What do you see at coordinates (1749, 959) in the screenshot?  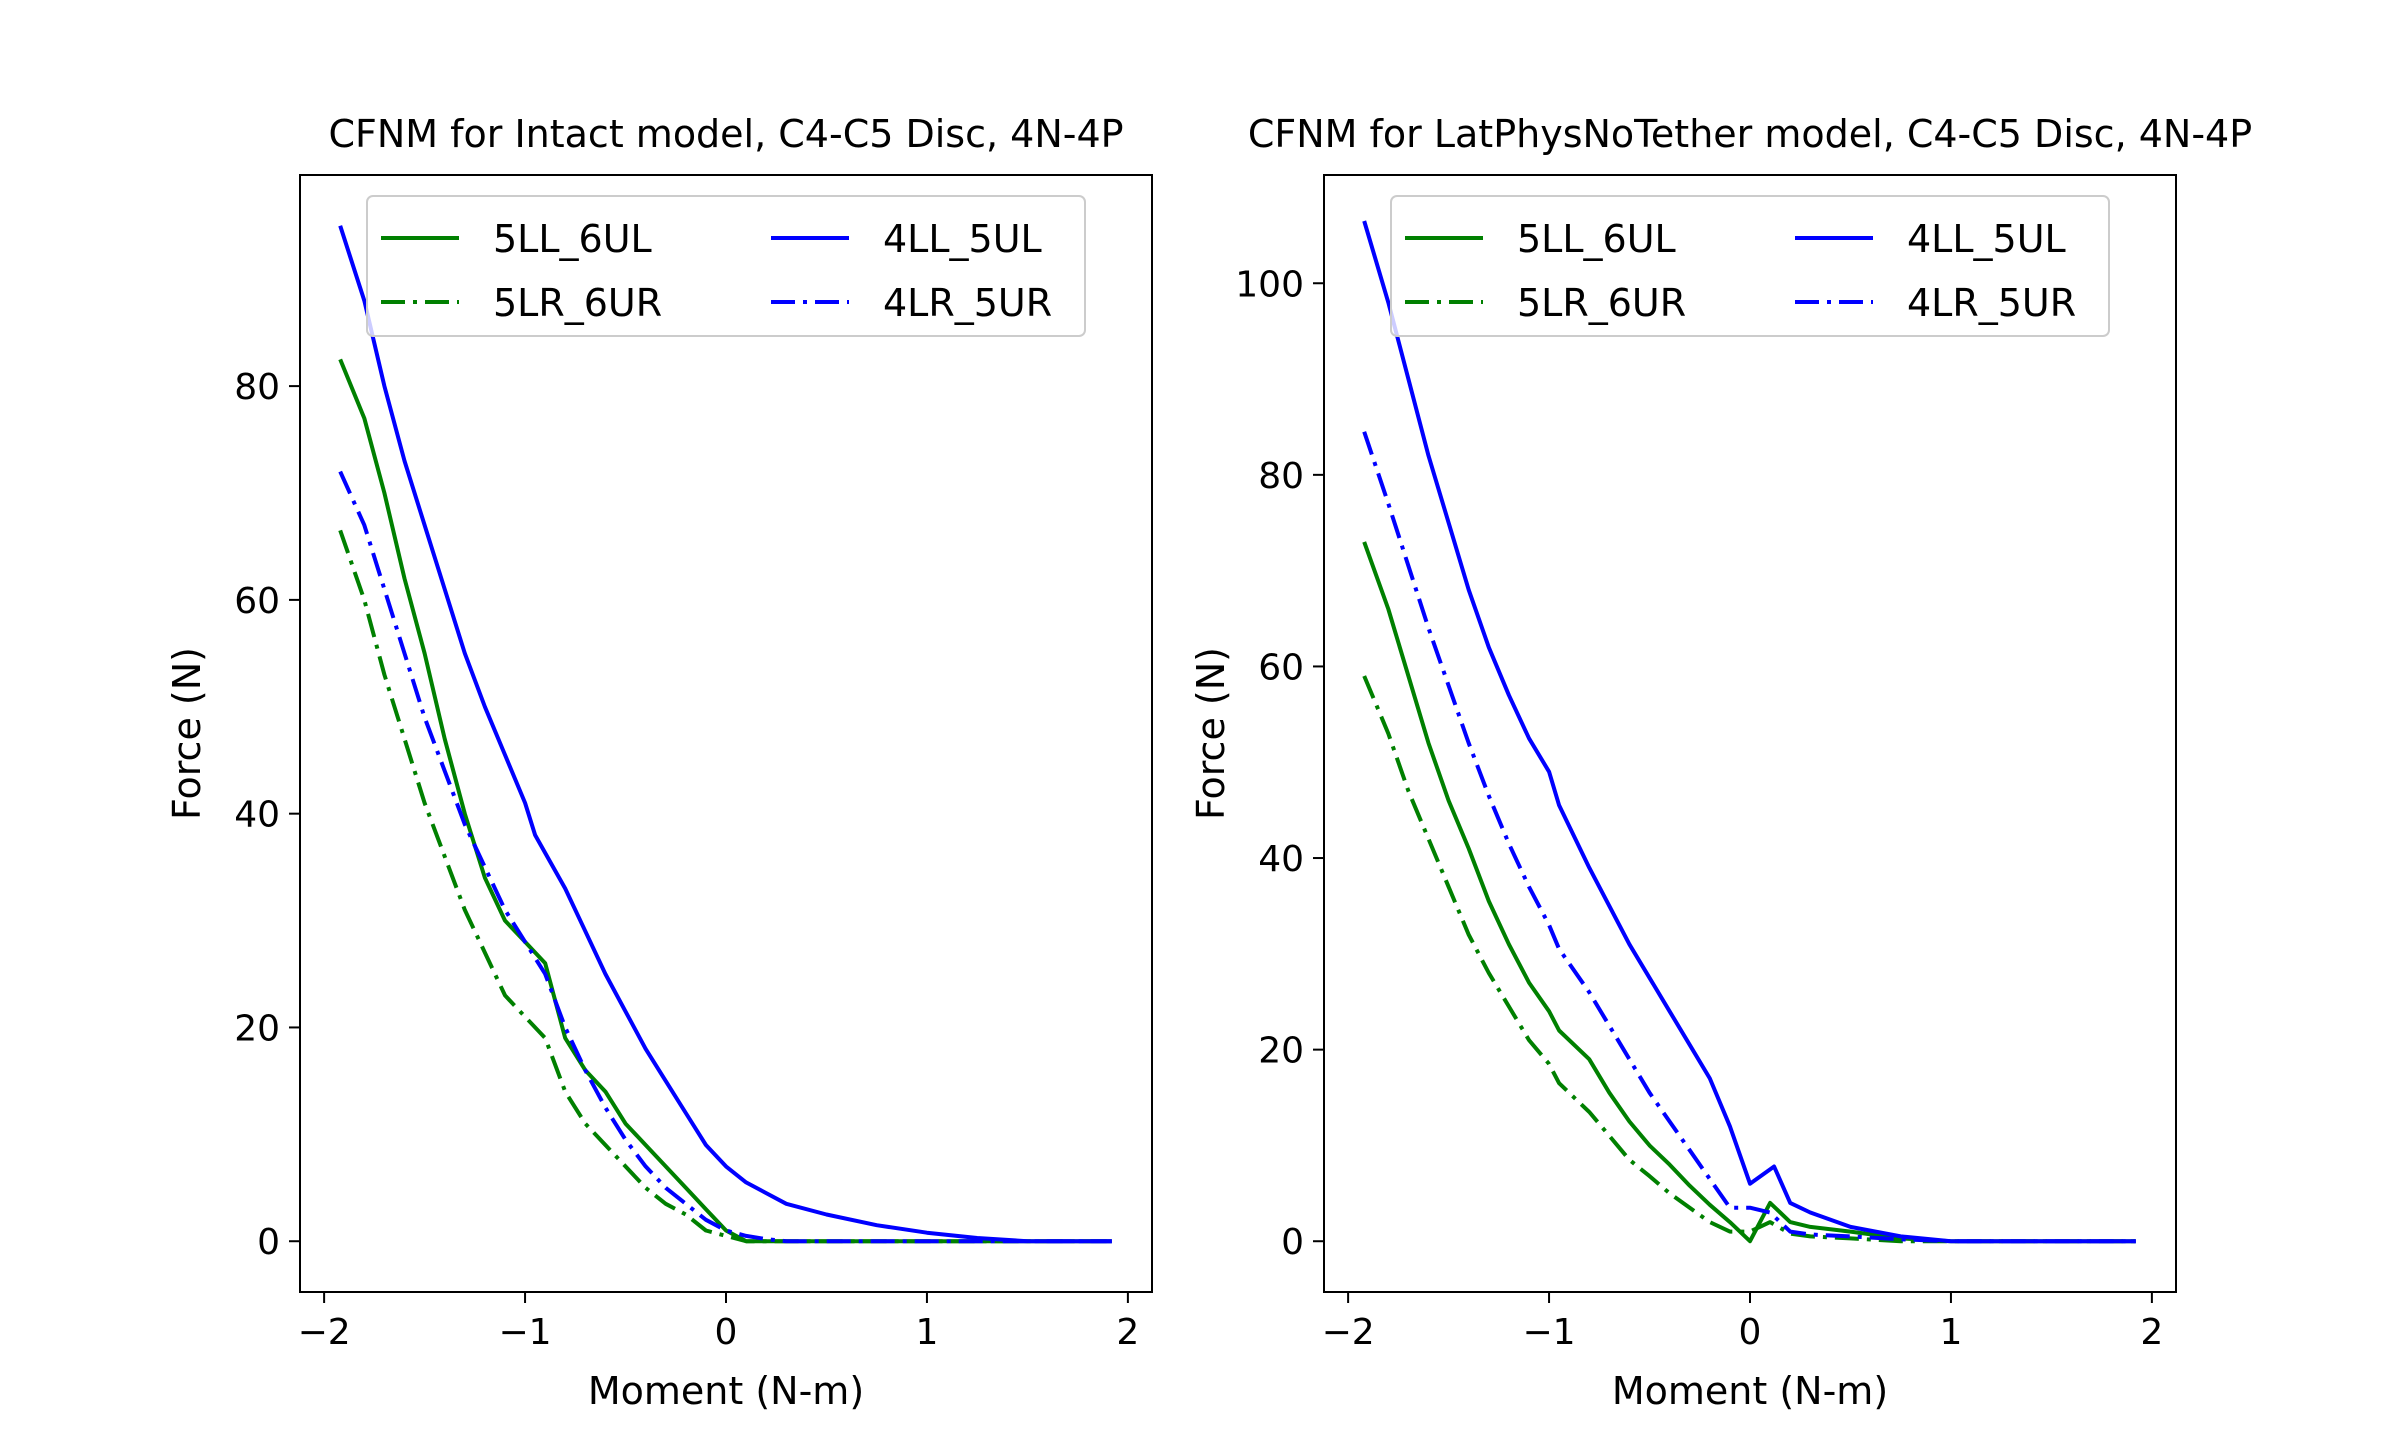 I see `series-line-5lr-6ur` at bounding box center [1749, 959].